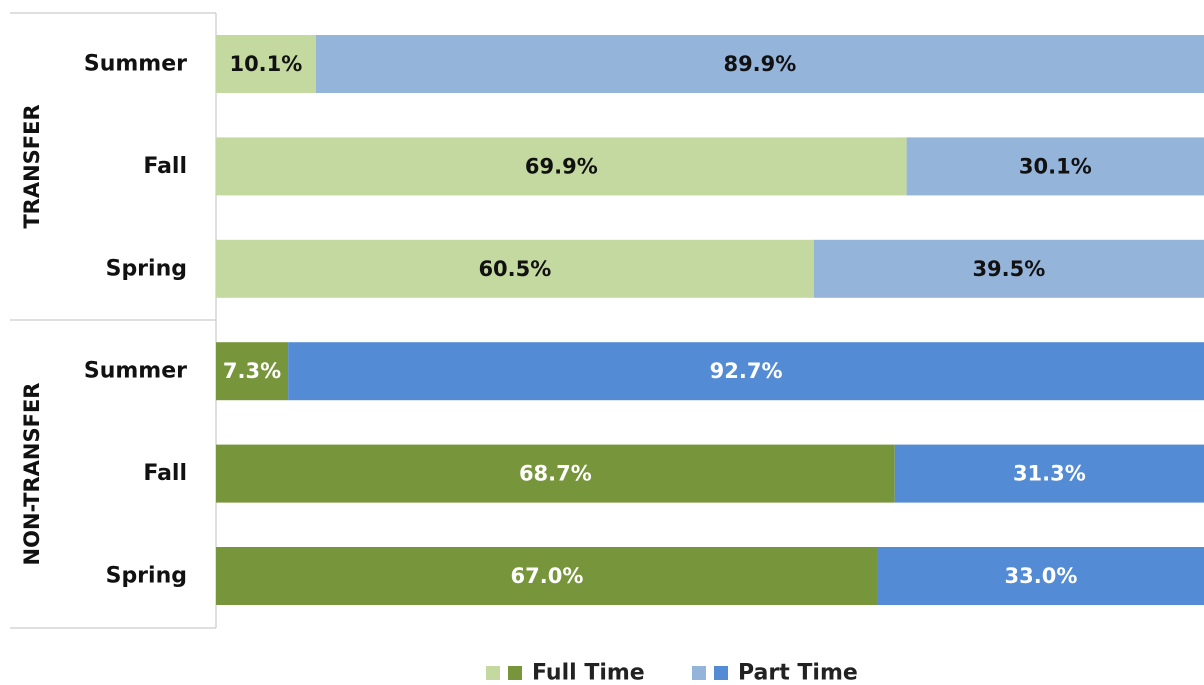 The height and width of the screenshot is (685, 1204). I want to click on data-label-transfer-fall-full-time: 69.9%, so click(561, 166).